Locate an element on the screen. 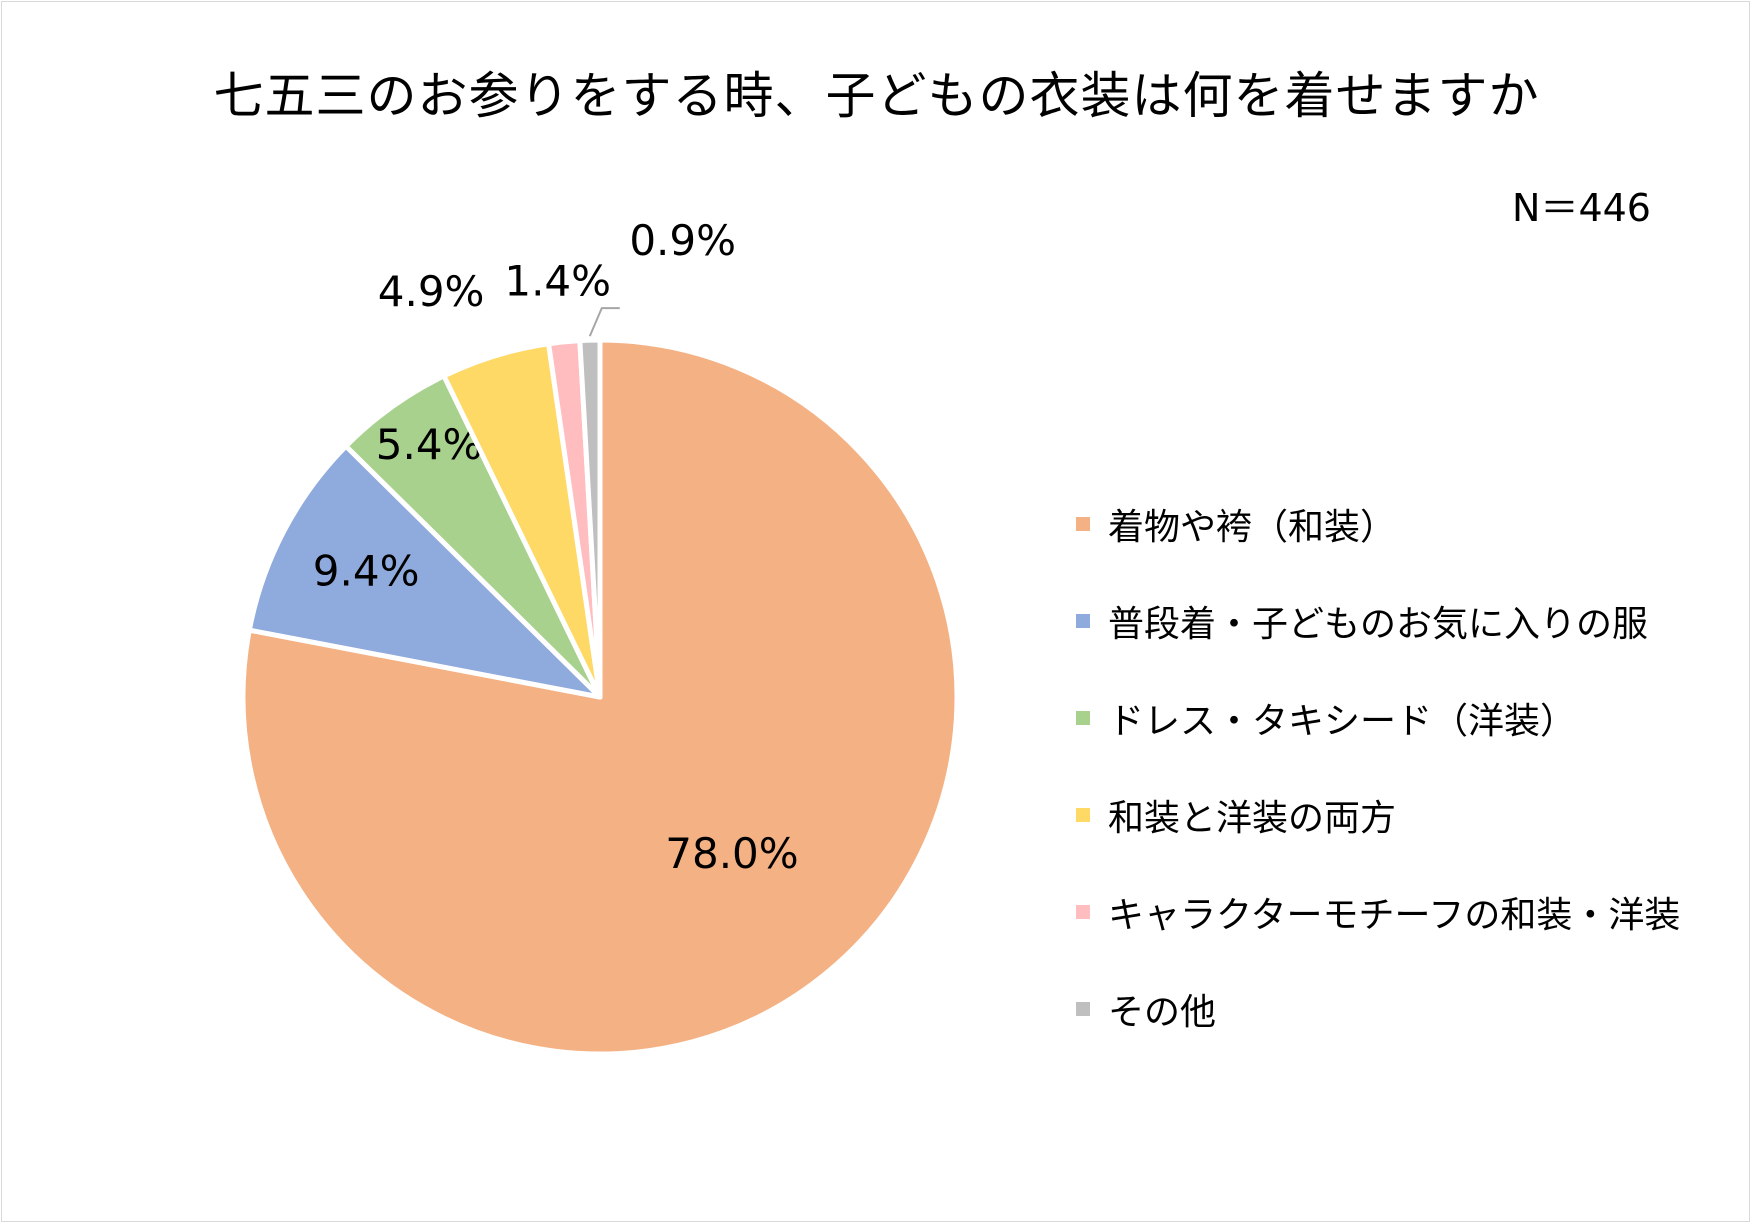 Image resolution: width=1753 pixels, height=1225 pixels. sample-size: N＝446 is located at coordinates (1581, 208).